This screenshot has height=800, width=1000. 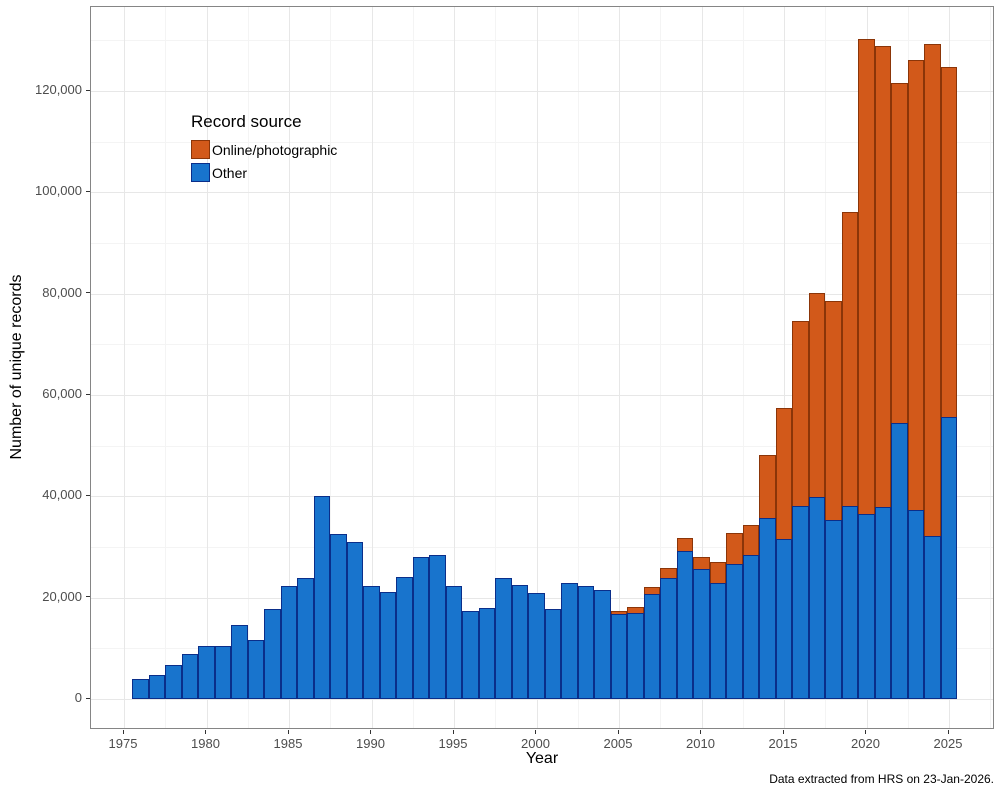 What do you see at coordinates (370, 743) in the screenshot?
I see `x-tick-label: 1990` at bounding box center [370, 743].